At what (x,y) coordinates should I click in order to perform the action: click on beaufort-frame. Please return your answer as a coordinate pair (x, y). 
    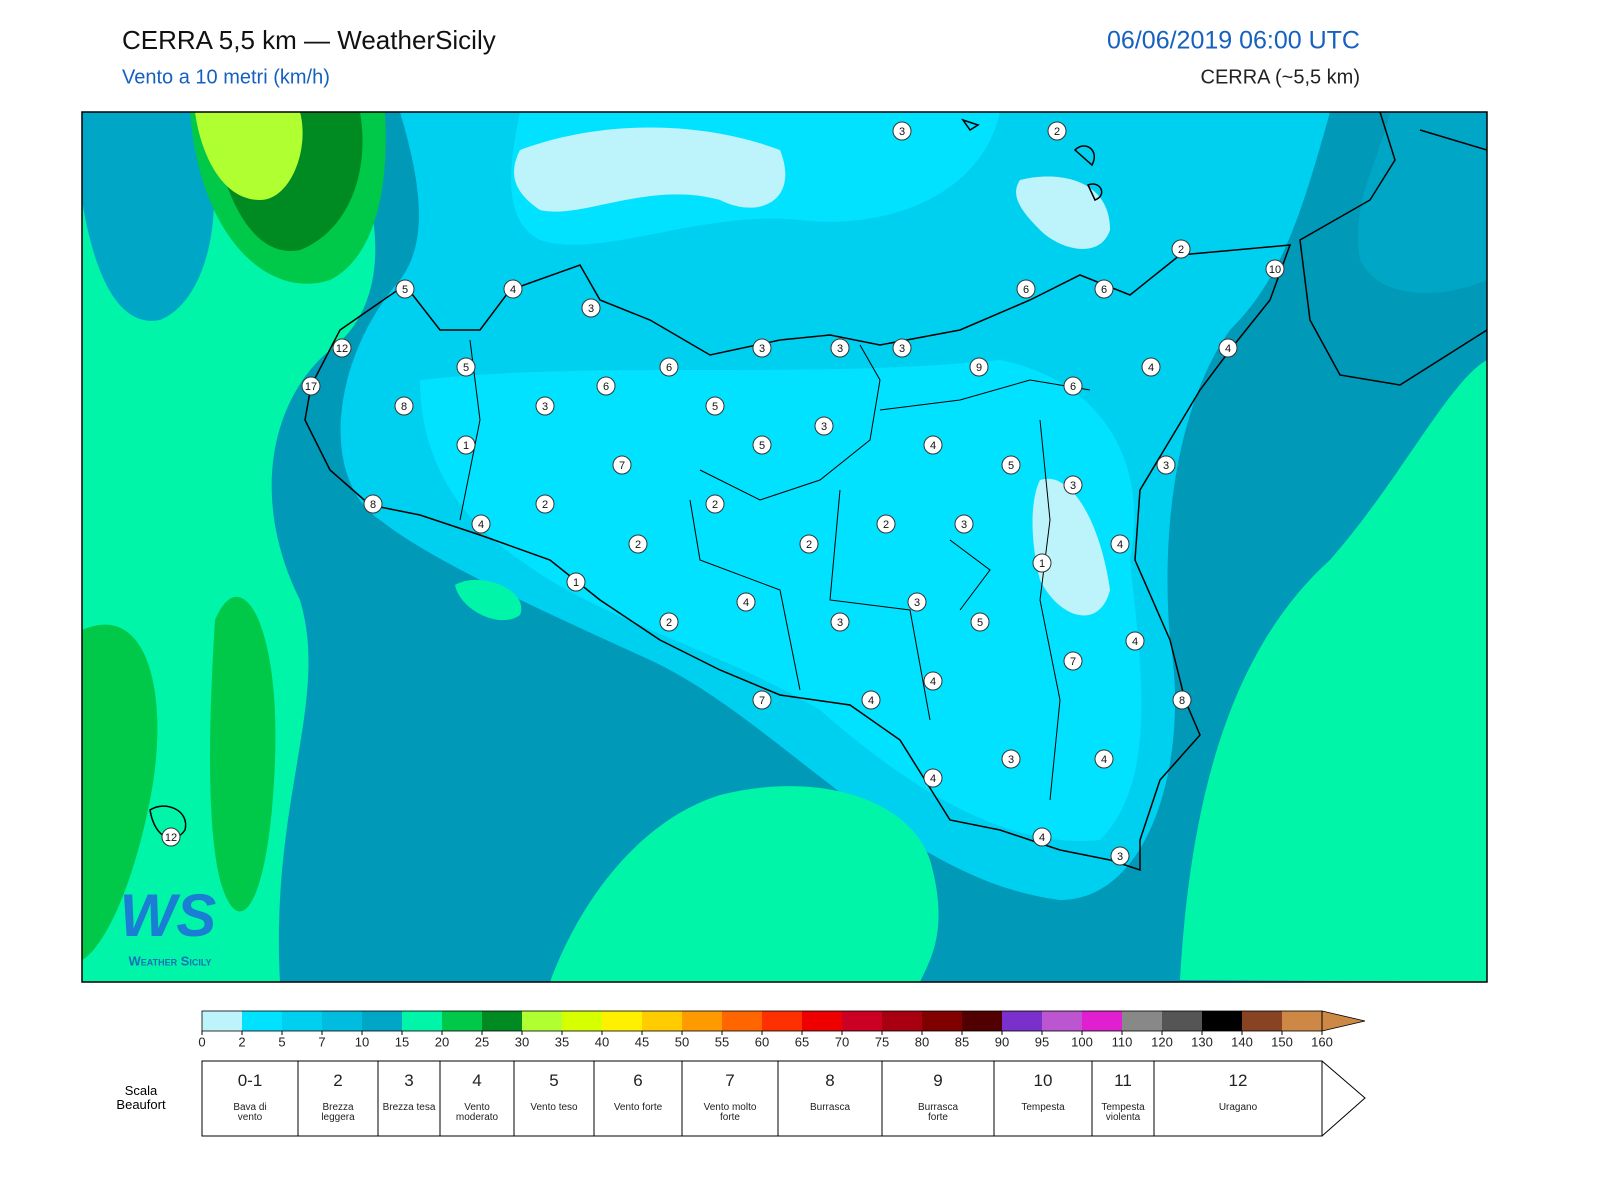
    Looking at the image, I should click on (762, 1098).